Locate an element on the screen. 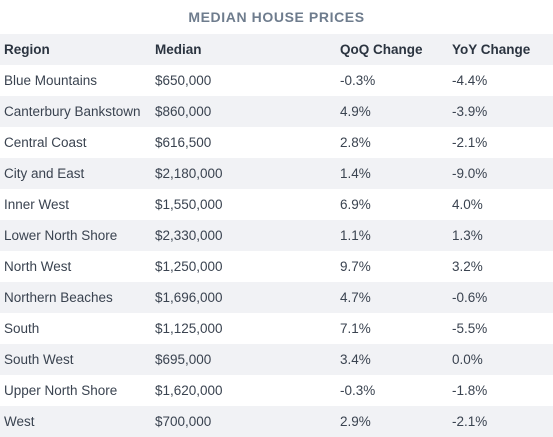 The height and width of the screenshot is (437, 553). region-cell: Inner West is located at coordinates (37, 204).